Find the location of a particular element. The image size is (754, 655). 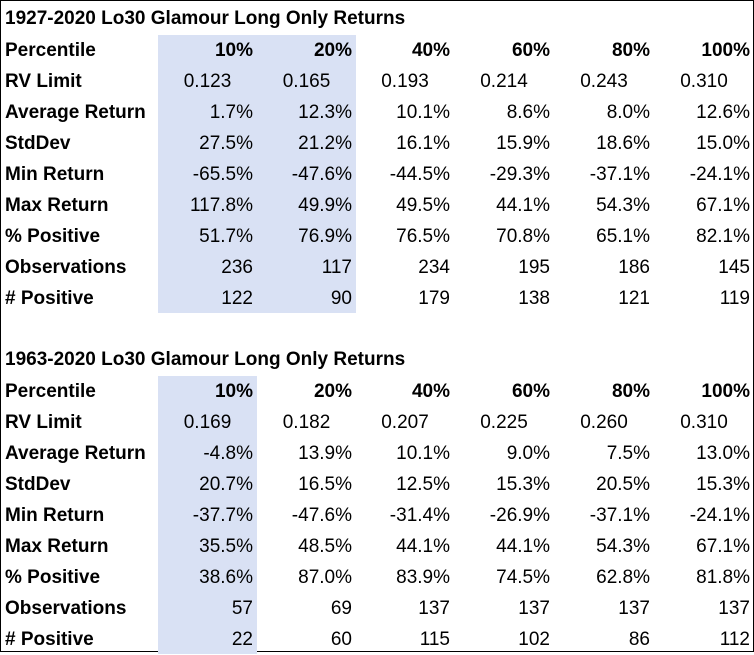

table-cell: 186 is located at coordinates (634, 267).